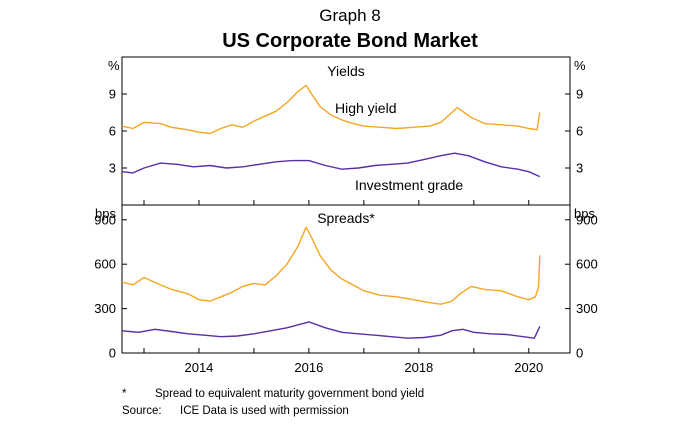 Image resolution: width=700 pixels, height=425 pixels. What do you see at coordinates (112, 353) in the screenshot?
I see `y-tick-label-left: 0` at bounding box center [112, 353].